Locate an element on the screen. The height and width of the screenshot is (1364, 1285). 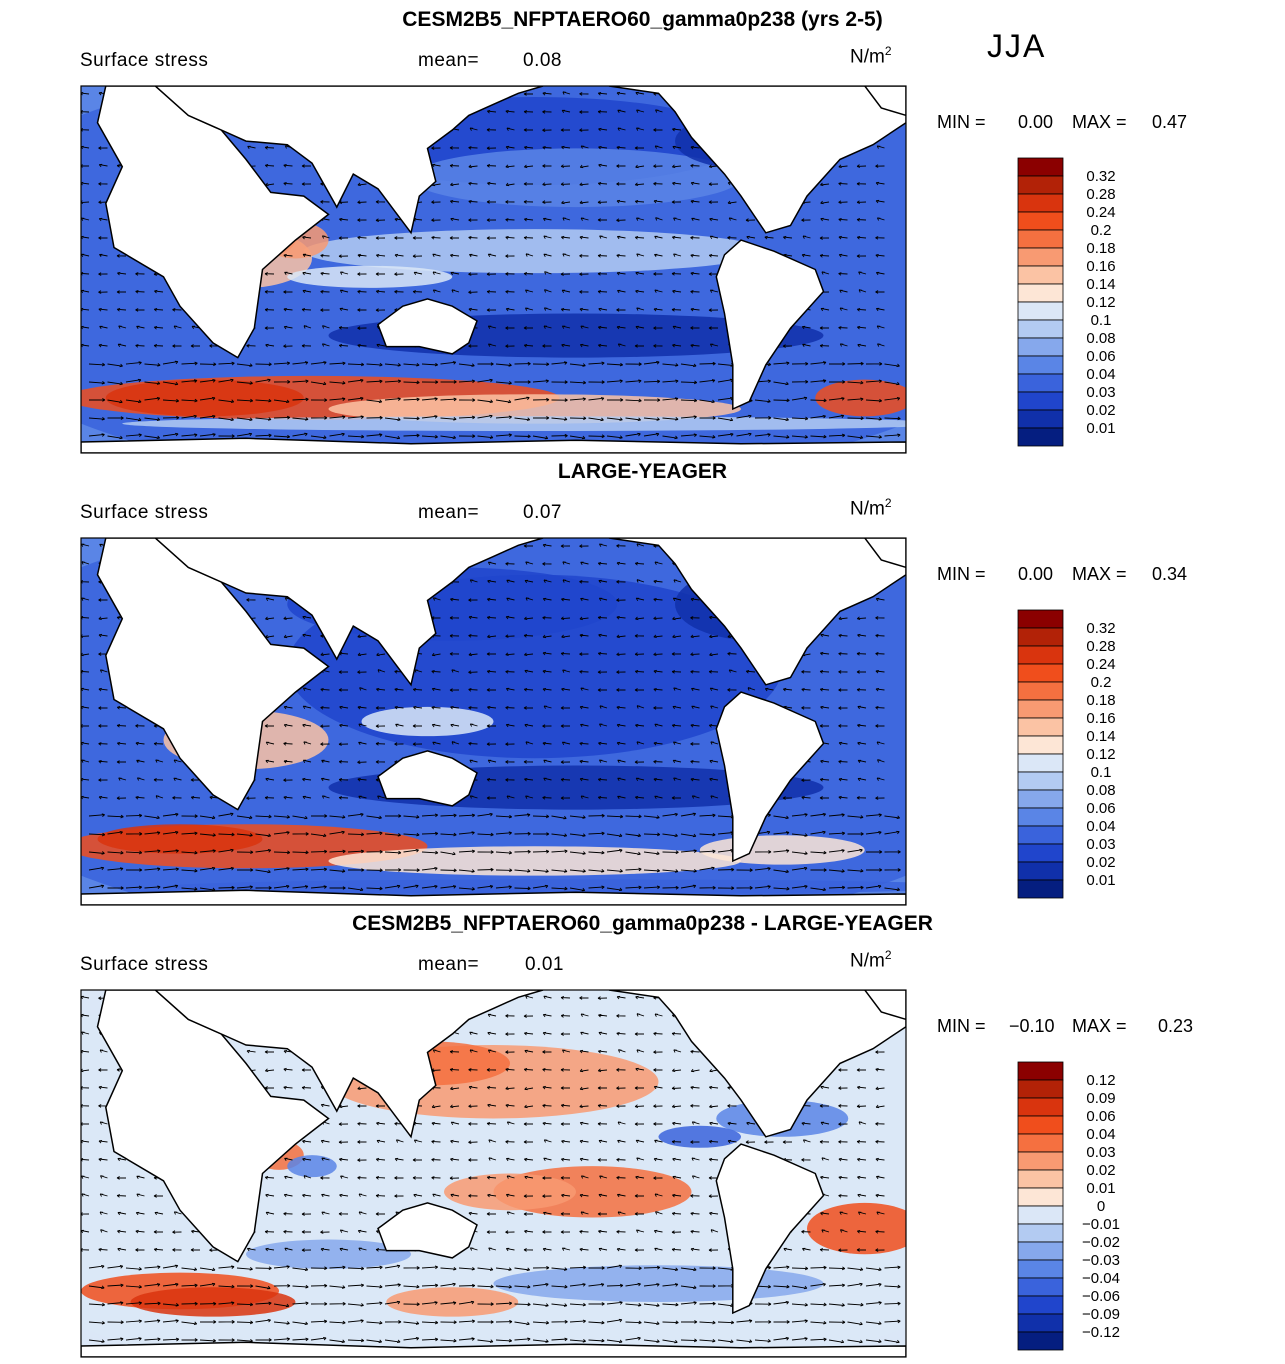
colorbar-2-label: 0.14 is located at coordinates (1100, 736).